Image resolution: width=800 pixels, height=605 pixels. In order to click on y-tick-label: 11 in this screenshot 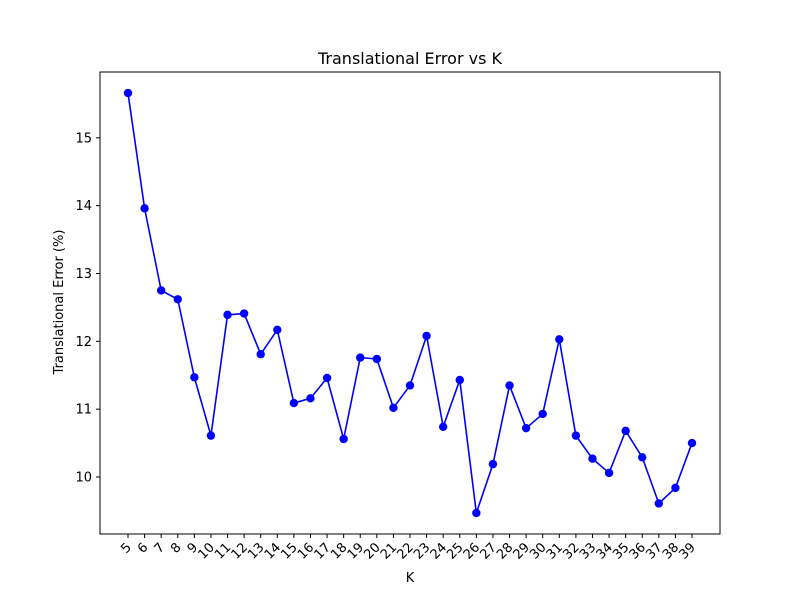, I will do `click(83, 410)`.